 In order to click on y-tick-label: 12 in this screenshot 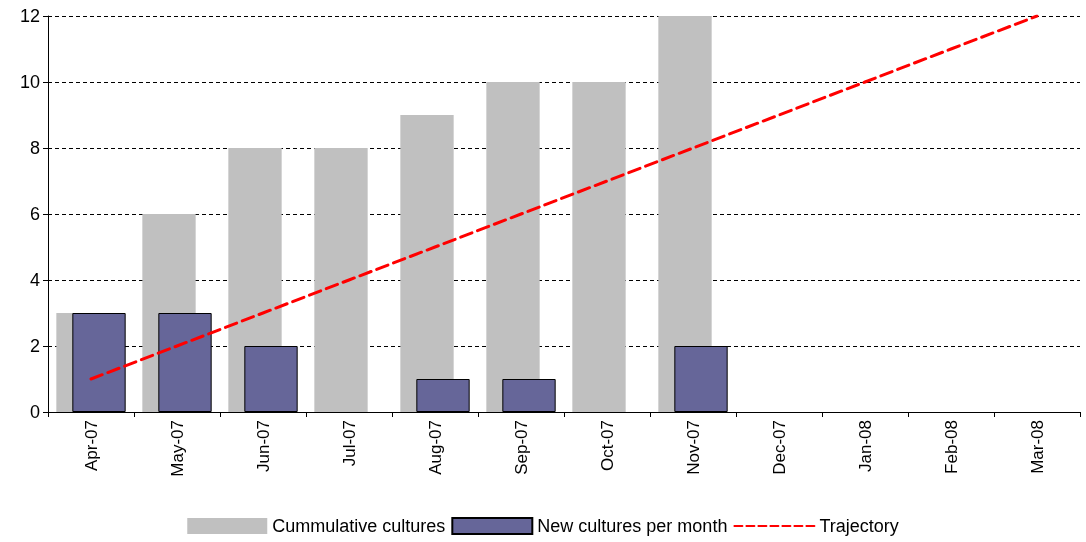, I will do `click(29, 16)`.